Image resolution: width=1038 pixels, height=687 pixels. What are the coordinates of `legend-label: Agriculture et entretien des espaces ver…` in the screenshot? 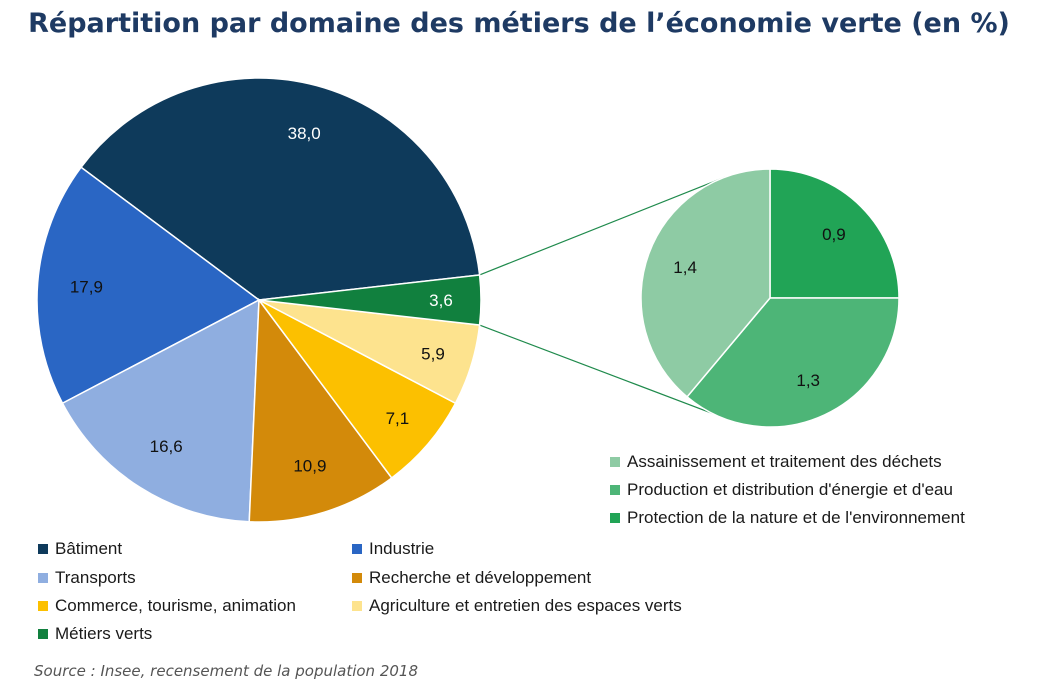 It's located at (525, 605).